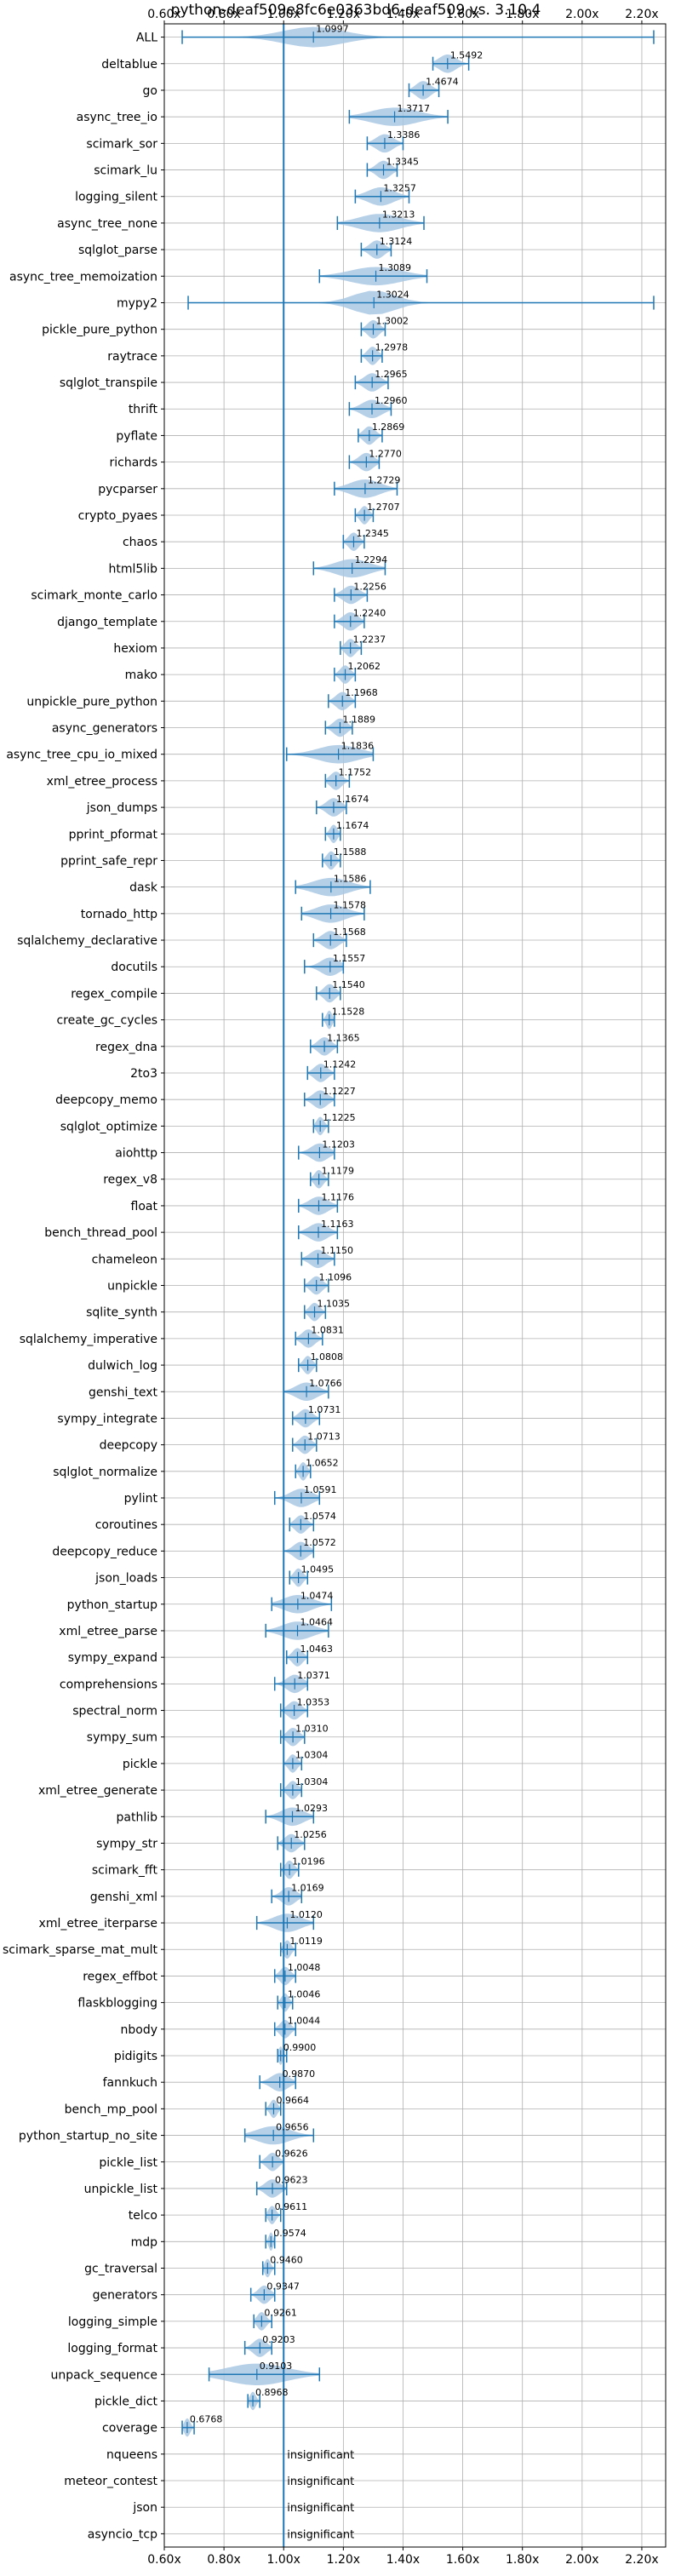  Describe the element at coordinates (361, 692) in the screenshot. I see `value-label: 1.1968` at that location.